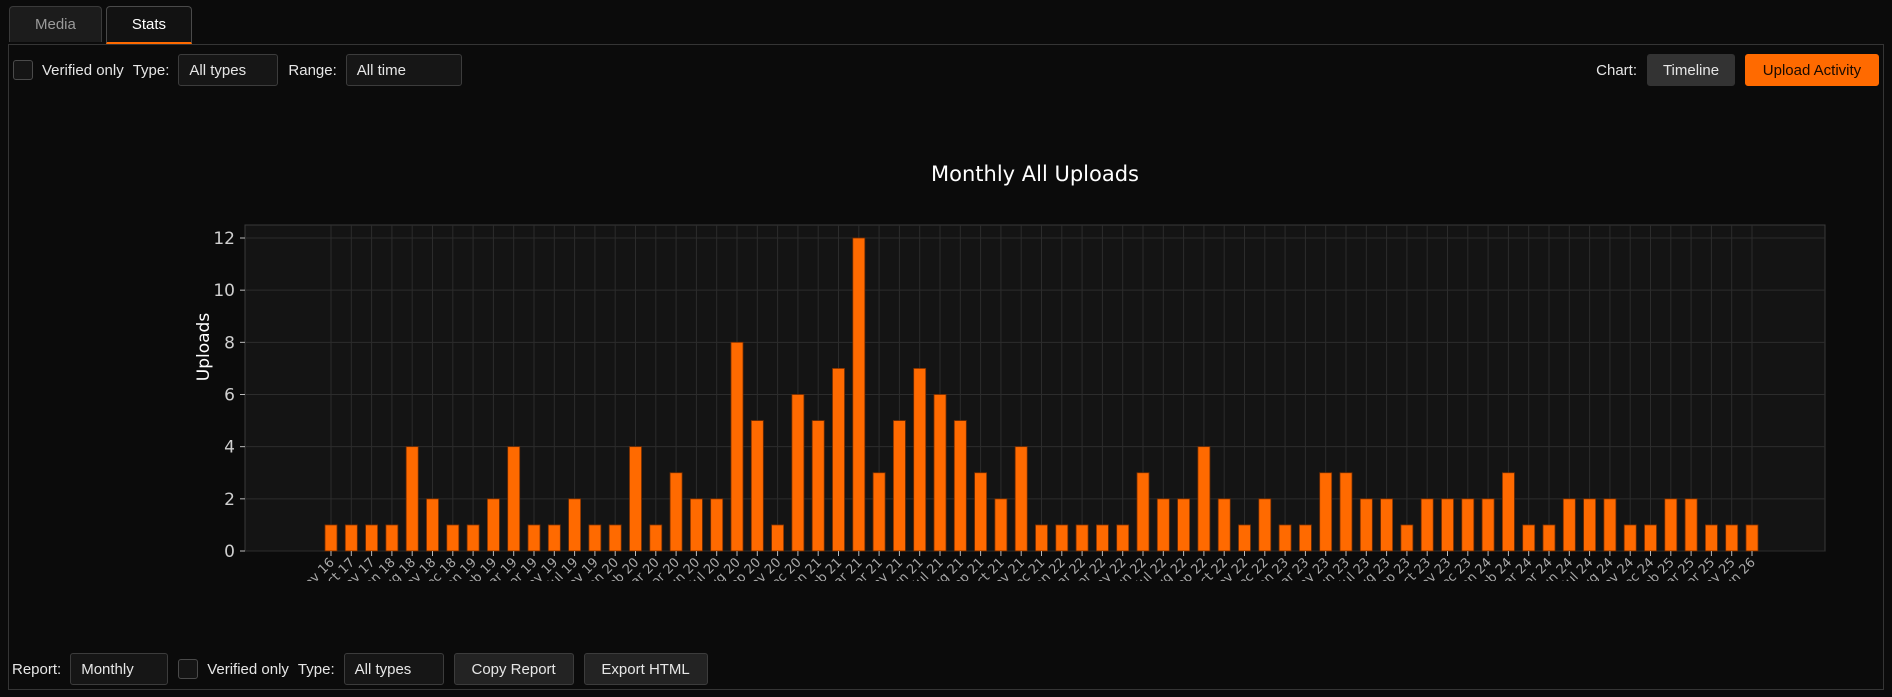  I want to click on tab-bar: Media Stats, so click(102, 25).